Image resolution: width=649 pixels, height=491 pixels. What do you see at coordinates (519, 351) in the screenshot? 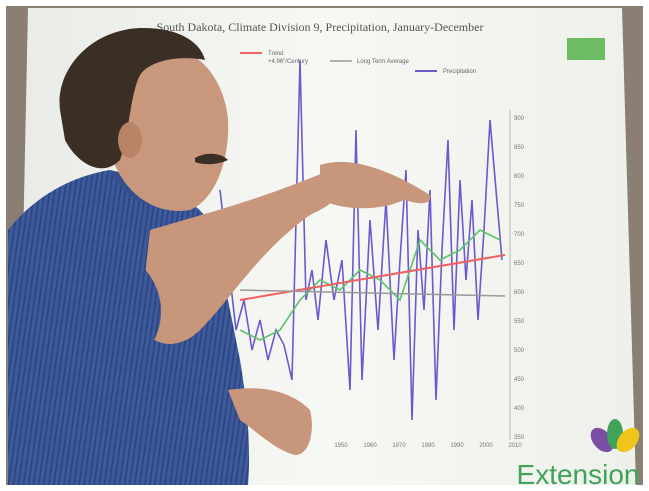
I see `y-axis-label: 500` at bounding box center [519, 351].